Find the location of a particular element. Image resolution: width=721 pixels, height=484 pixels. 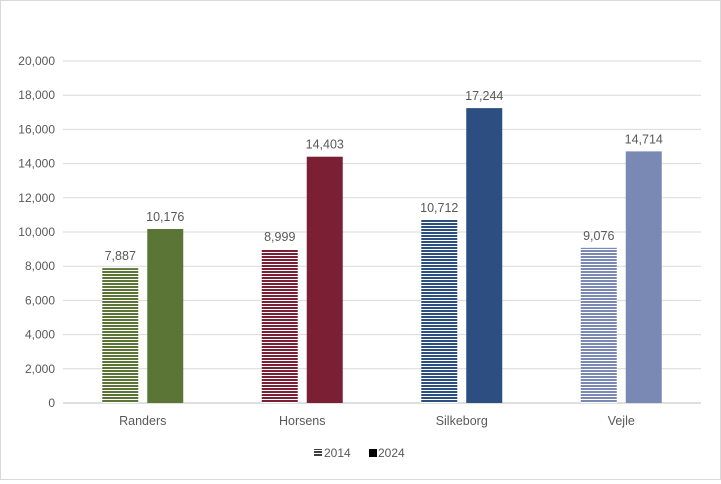

x-tick-label: Horsens is located at coordinates (302, 421).